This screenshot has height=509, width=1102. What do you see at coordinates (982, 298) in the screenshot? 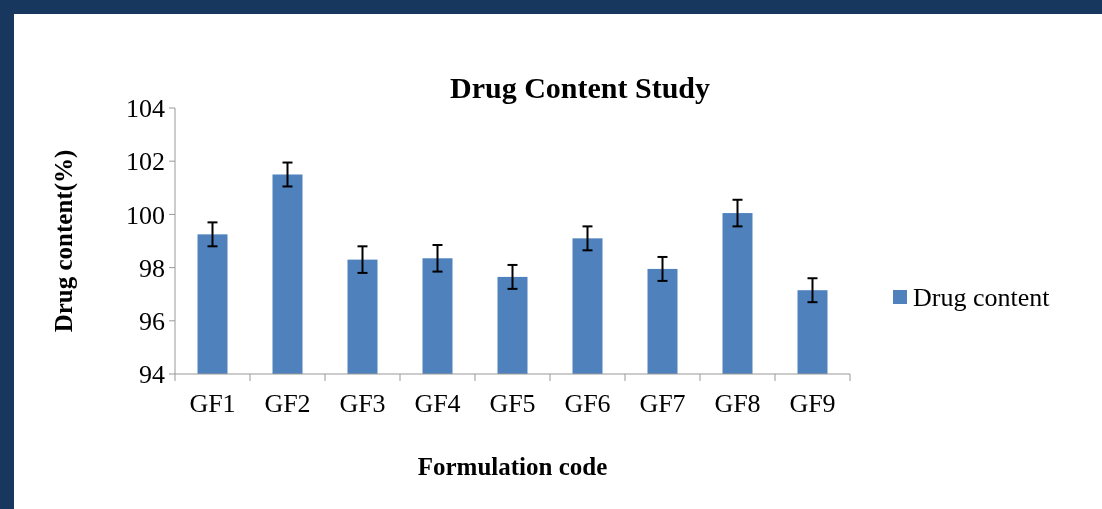
I see `legend-label: Drug content` at bounding box center [982, 298].